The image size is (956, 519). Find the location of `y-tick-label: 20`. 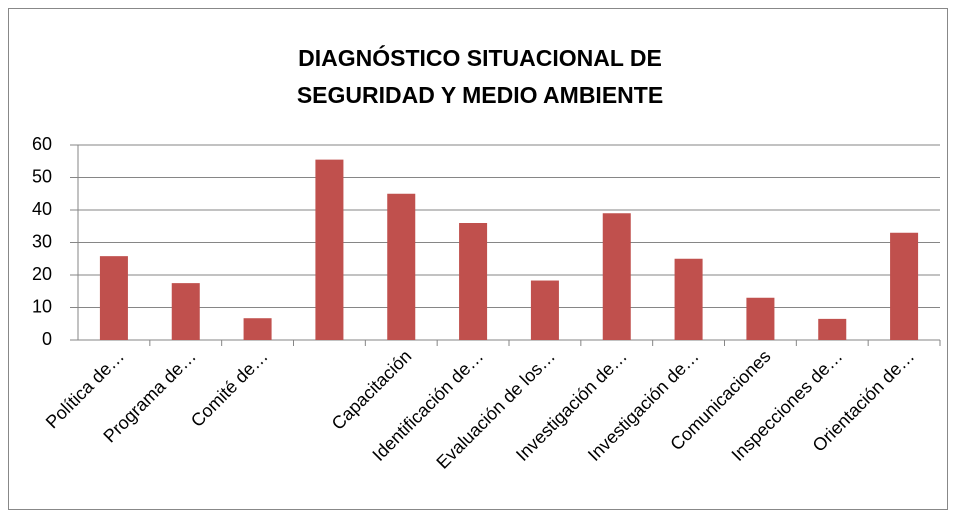

y-tick-label: 20 is located at coordinates (42, 274).